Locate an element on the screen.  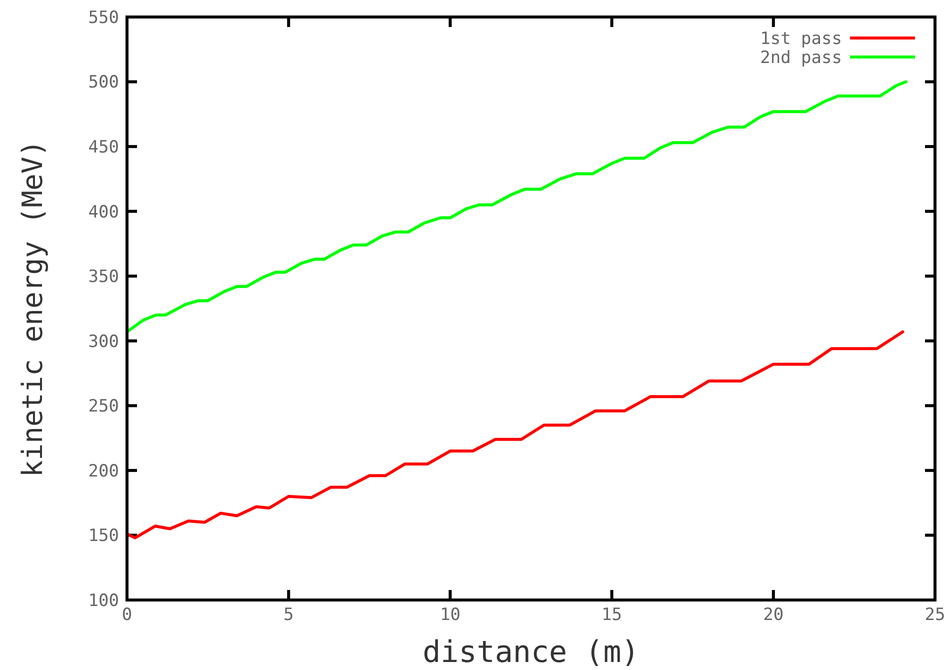
y-tick-label: 300 is located at coordinates (103, 342).